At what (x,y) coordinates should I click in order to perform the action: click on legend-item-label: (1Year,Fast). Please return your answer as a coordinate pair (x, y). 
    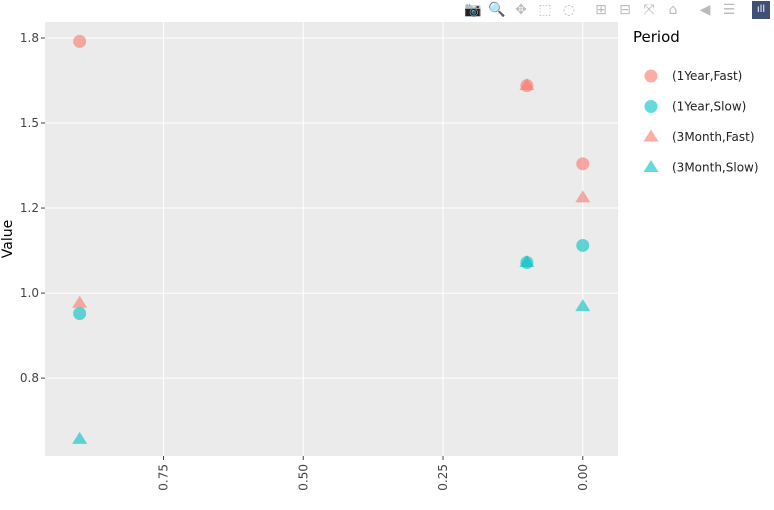
    Looking at the image, I should click on (707, 76).